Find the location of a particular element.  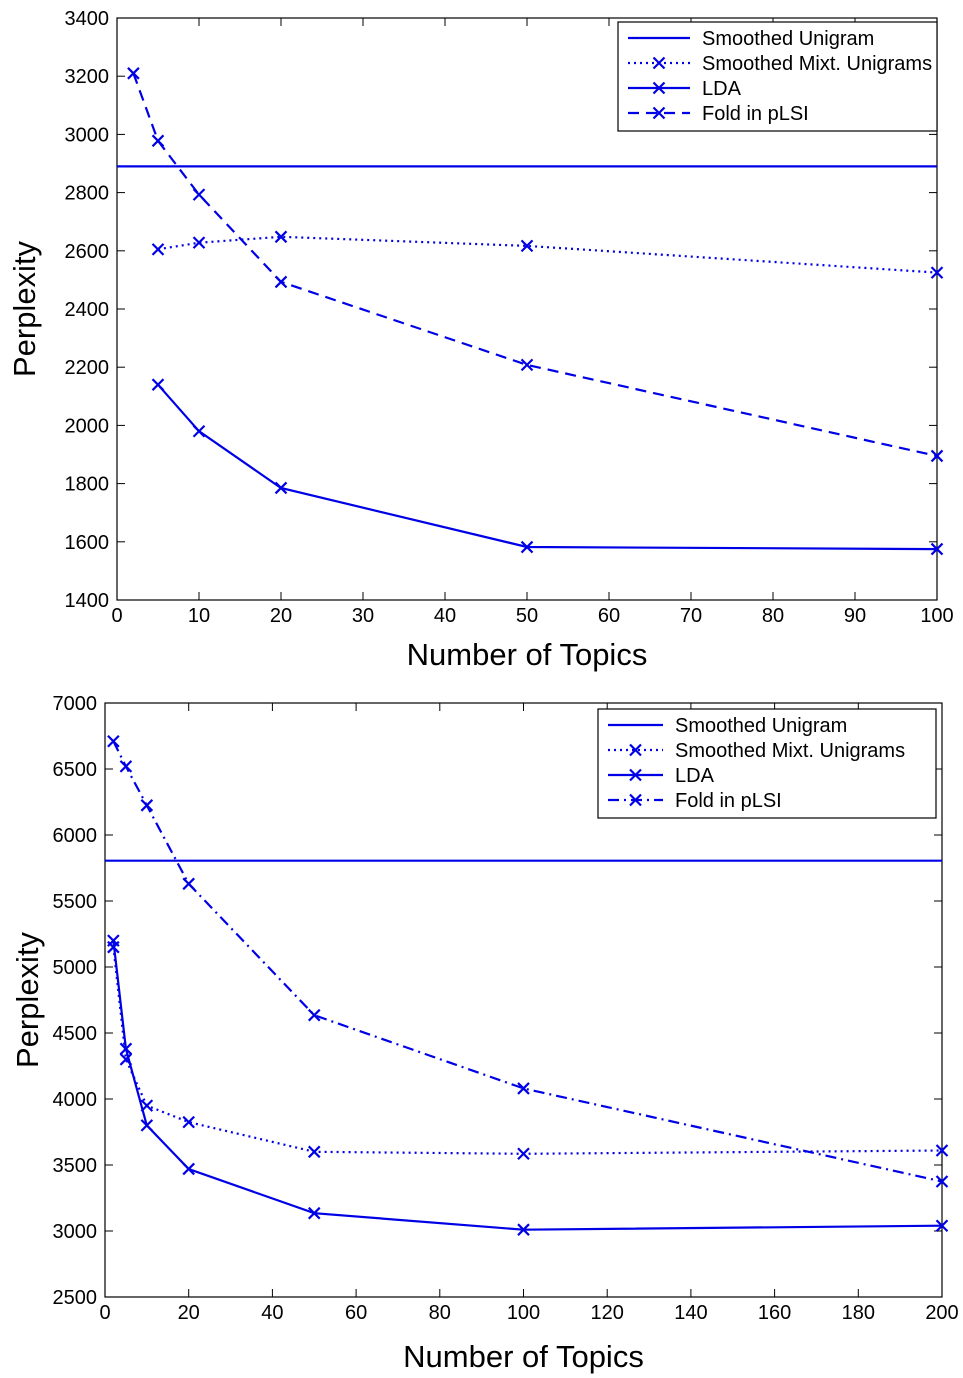

x-tick-label: 120 is located at coordinates (607, 1313).